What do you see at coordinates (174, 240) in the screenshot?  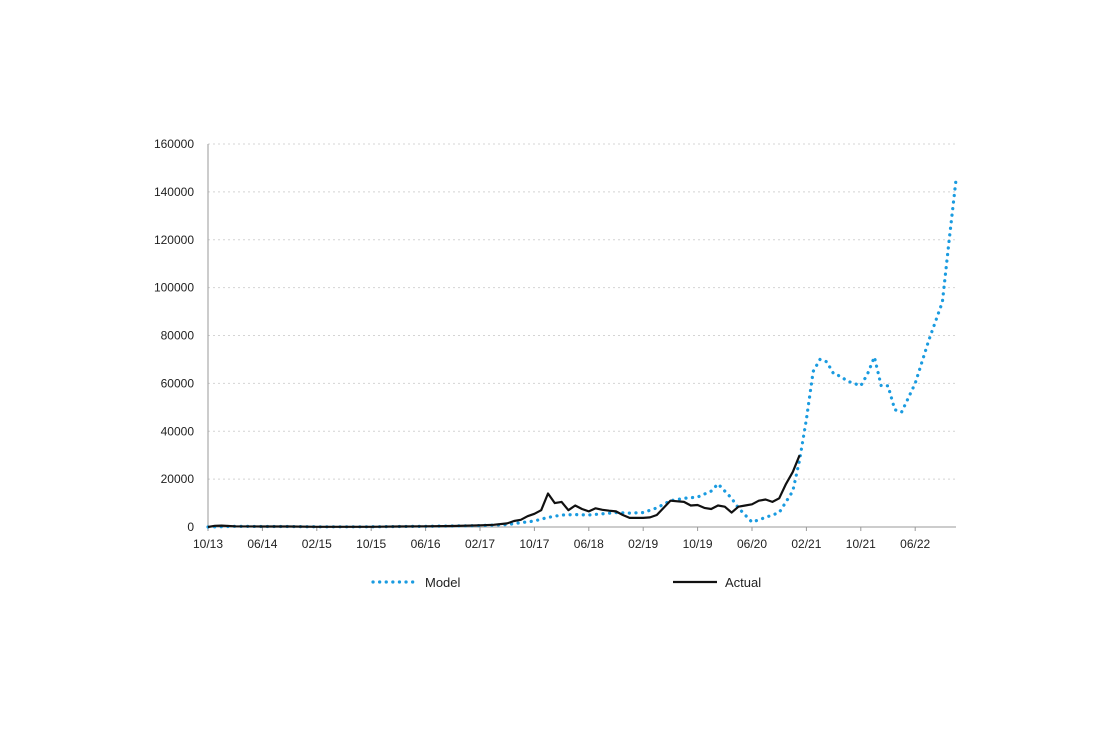 I see `y-tick-label: 120000` at bounding box center [174, 240].